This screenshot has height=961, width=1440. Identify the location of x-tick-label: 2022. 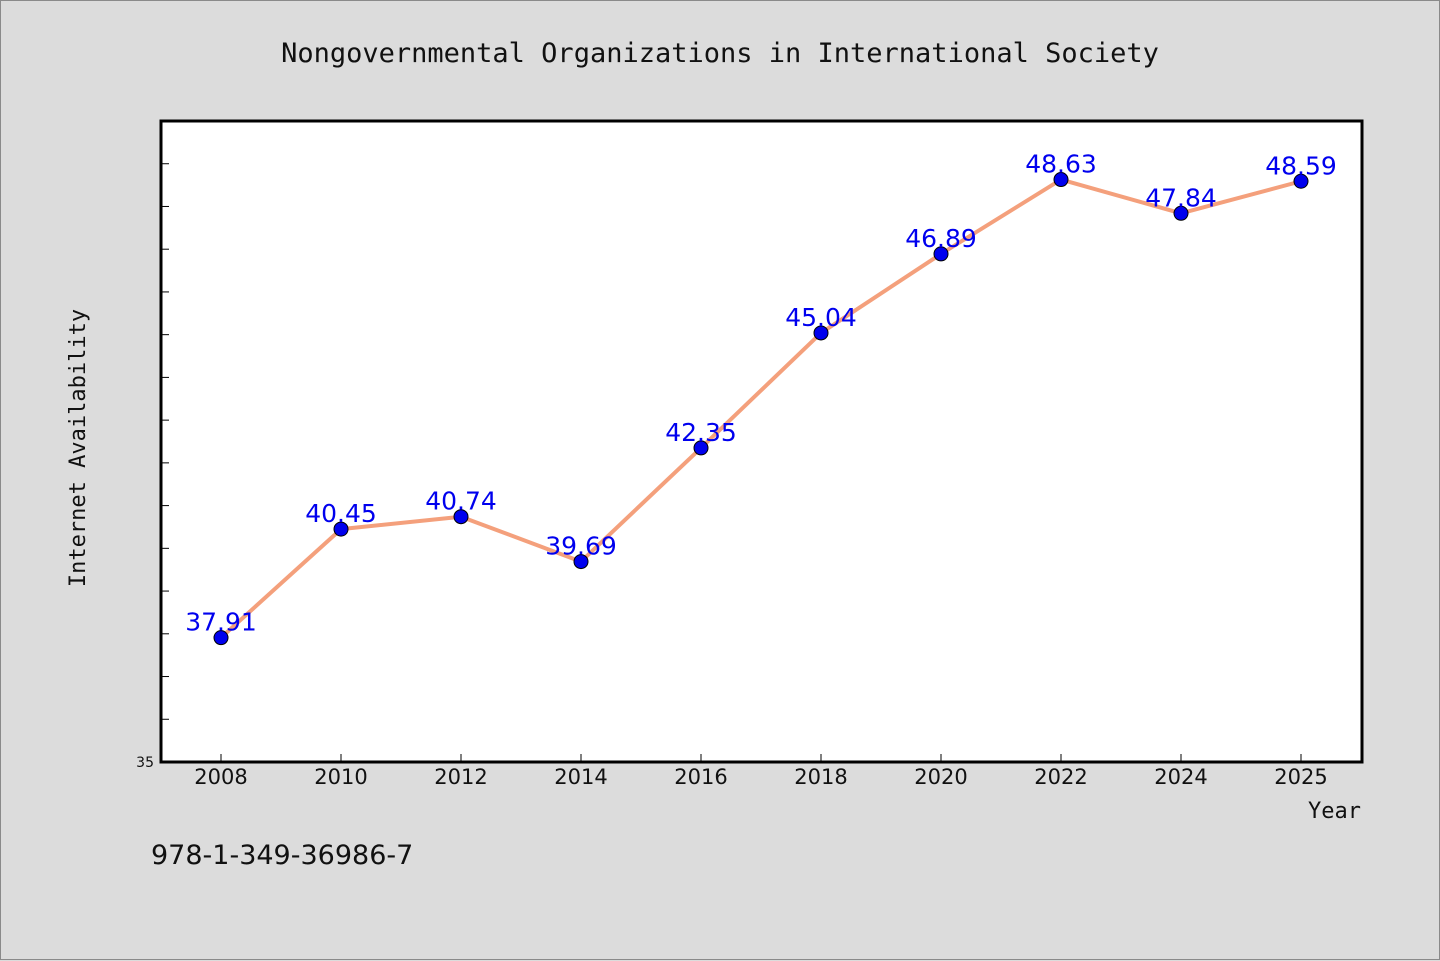
(1060, 777).